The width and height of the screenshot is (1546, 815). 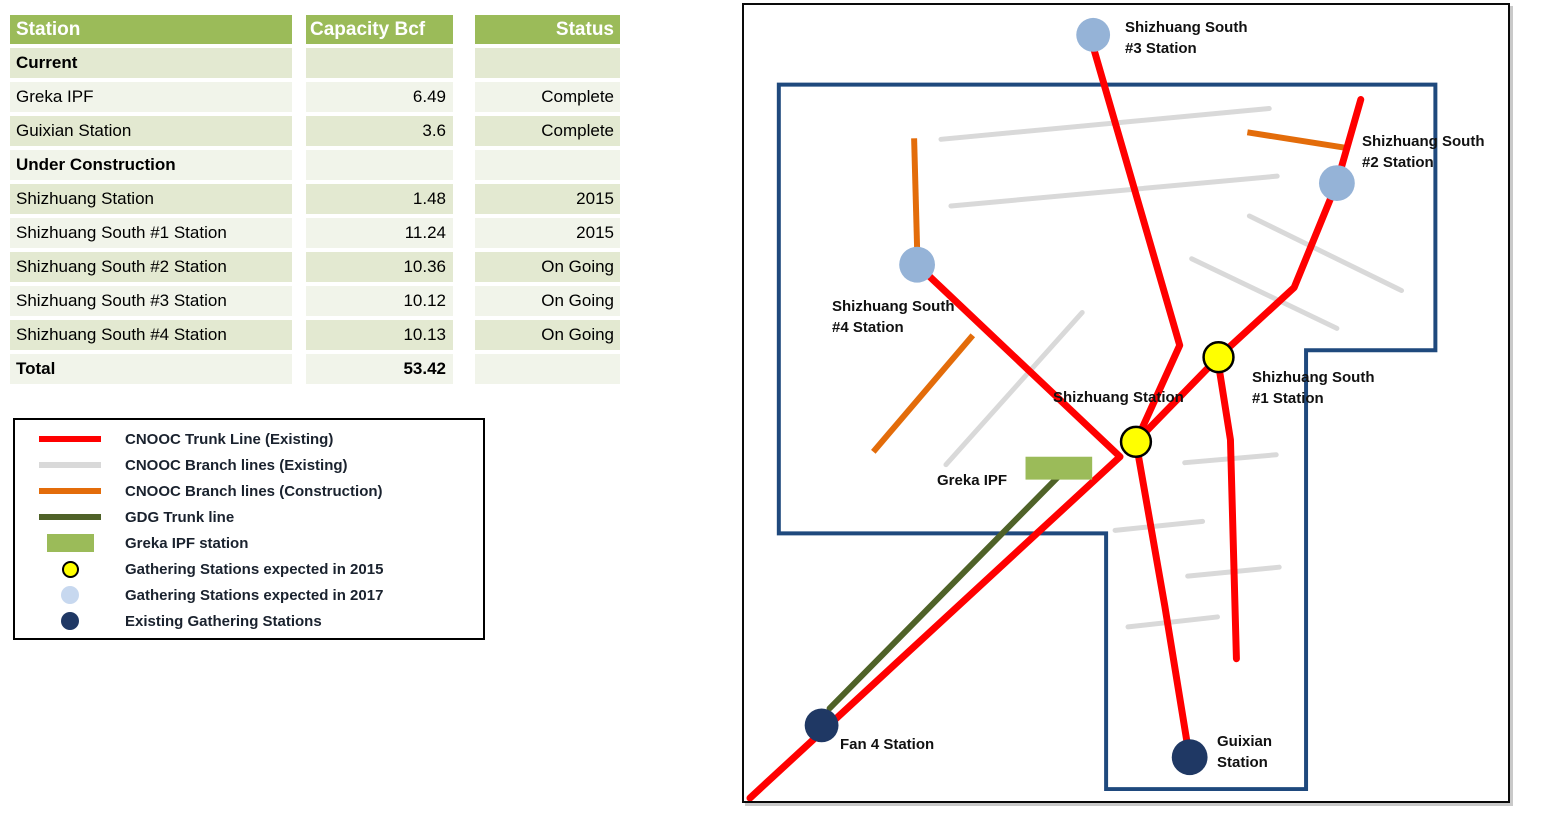 I want to click on header-capacity: Capacity Bcf, so click(x=379, y=29).